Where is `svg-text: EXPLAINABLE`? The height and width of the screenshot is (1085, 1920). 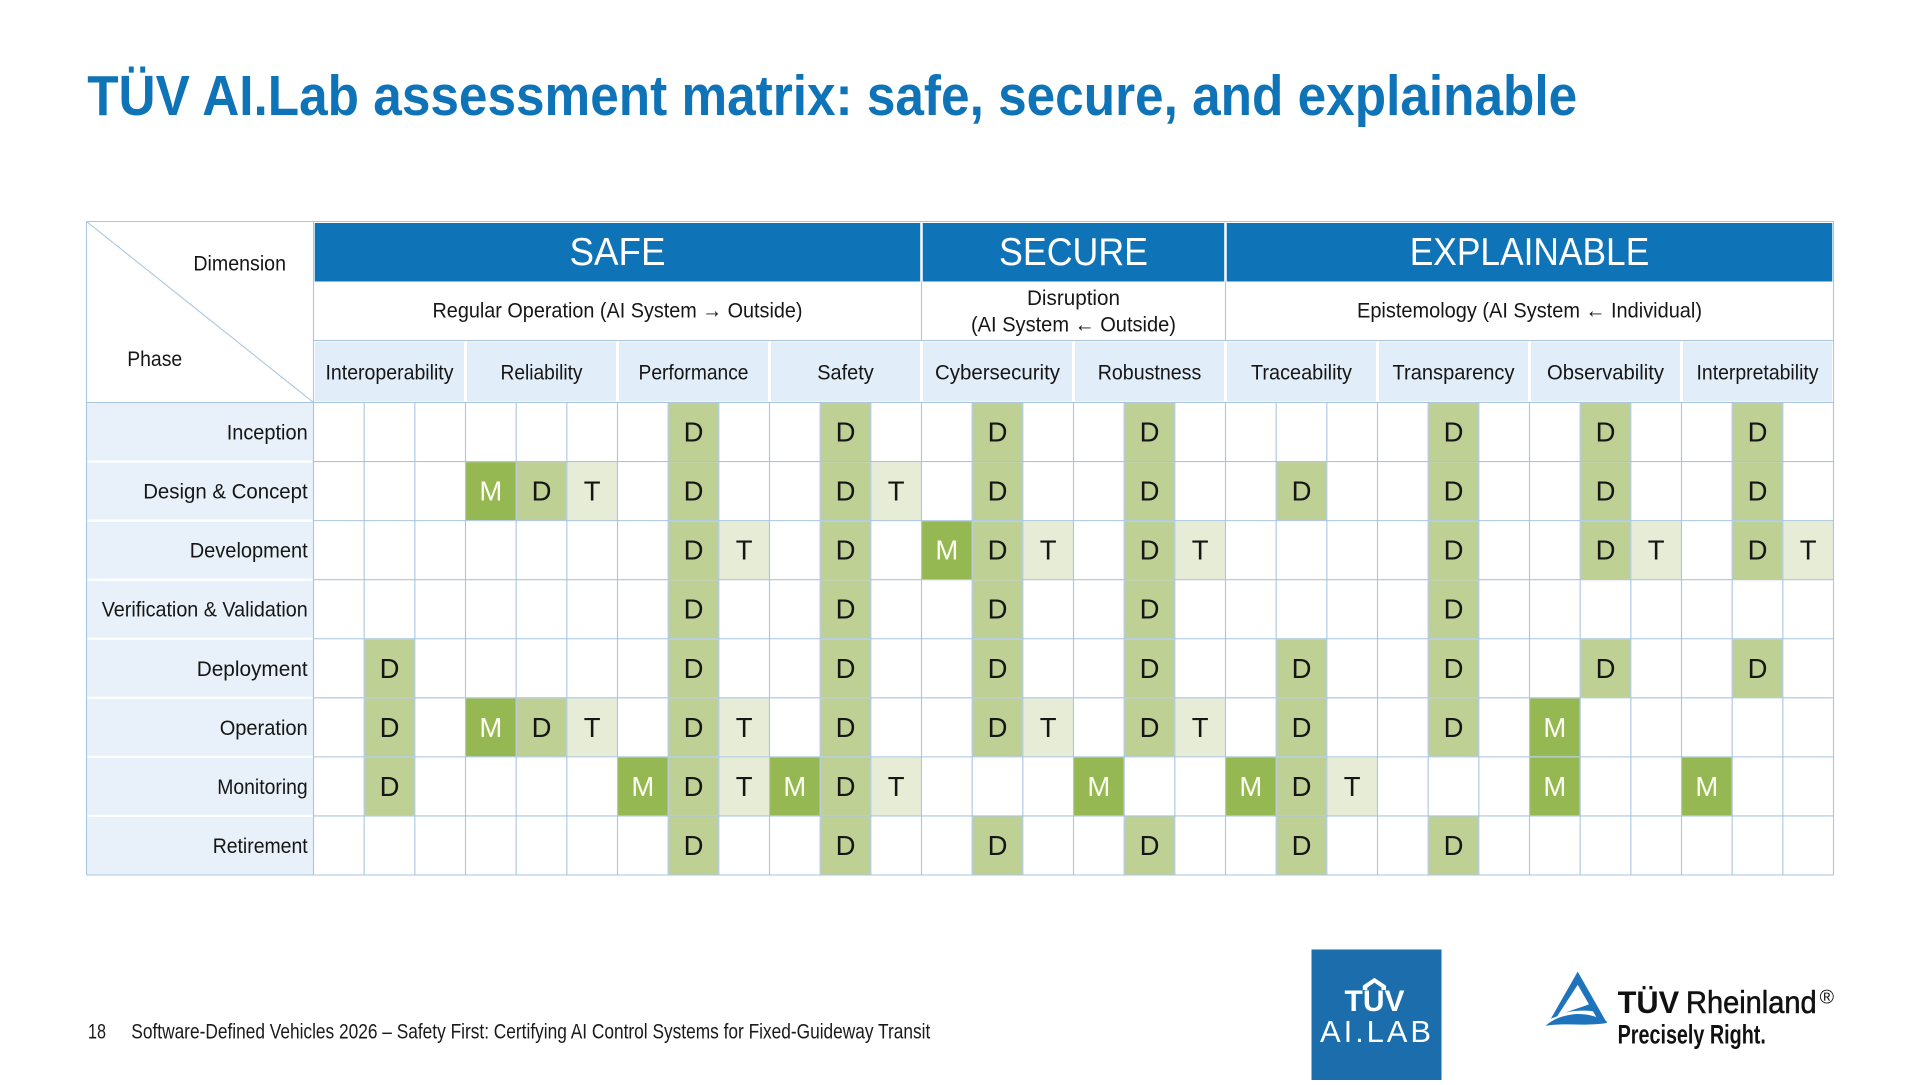
svg-text: EXPLAINABLE is located at coordinates (1530, 252).